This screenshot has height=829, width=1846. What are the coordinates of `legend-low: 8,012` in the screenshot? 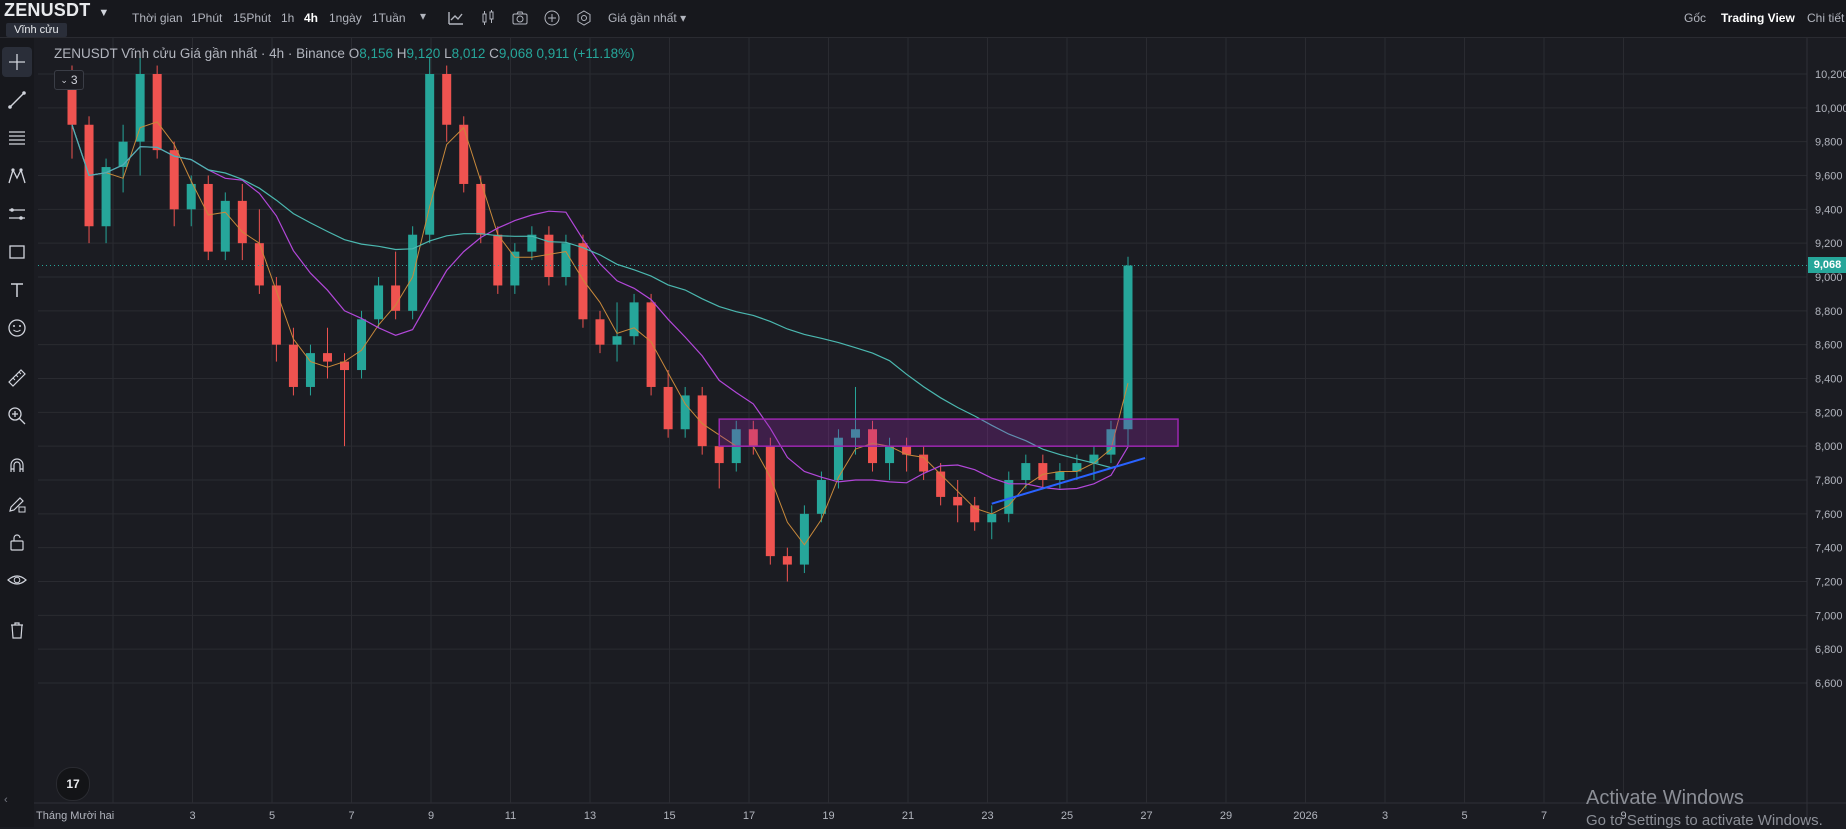 It's located at (468, 53).